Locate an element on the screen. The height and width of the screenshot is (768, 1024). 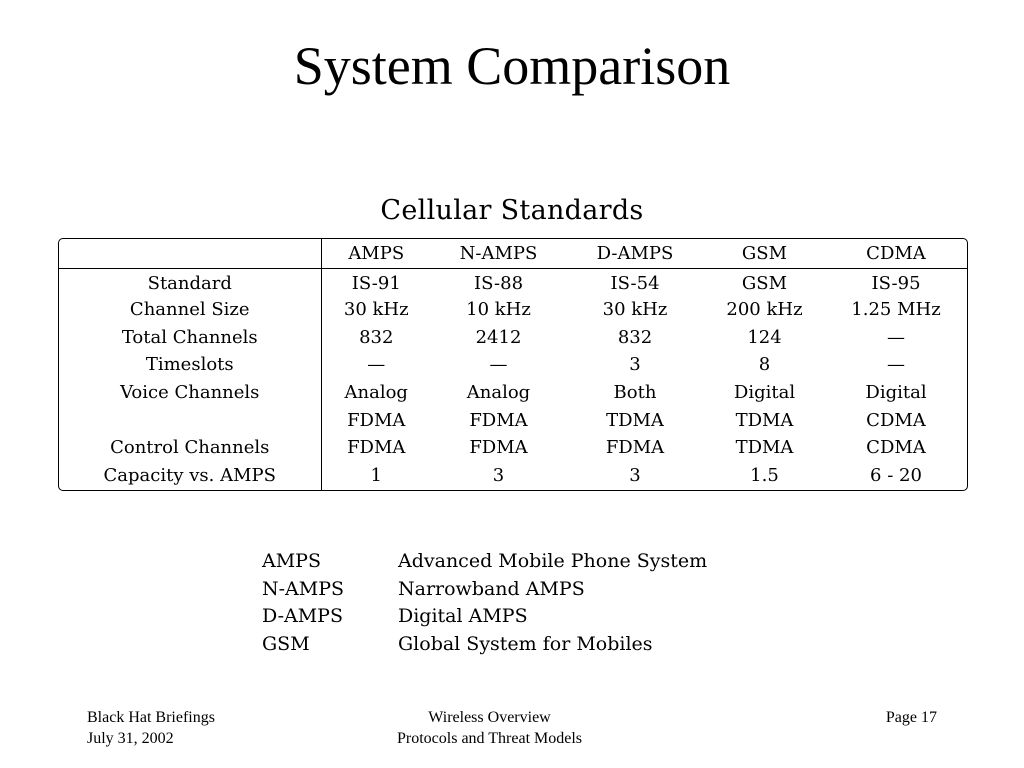
footer-left: Black Hat Briefings July 31, 2002 is located at coordinates (151, 728).